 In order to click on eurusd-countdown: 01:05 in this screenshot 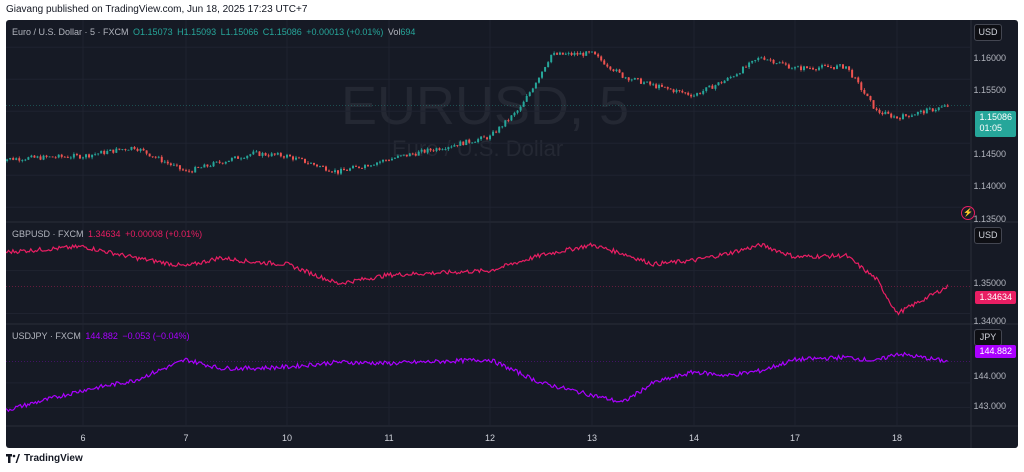, I will do `click(990, 128)`.